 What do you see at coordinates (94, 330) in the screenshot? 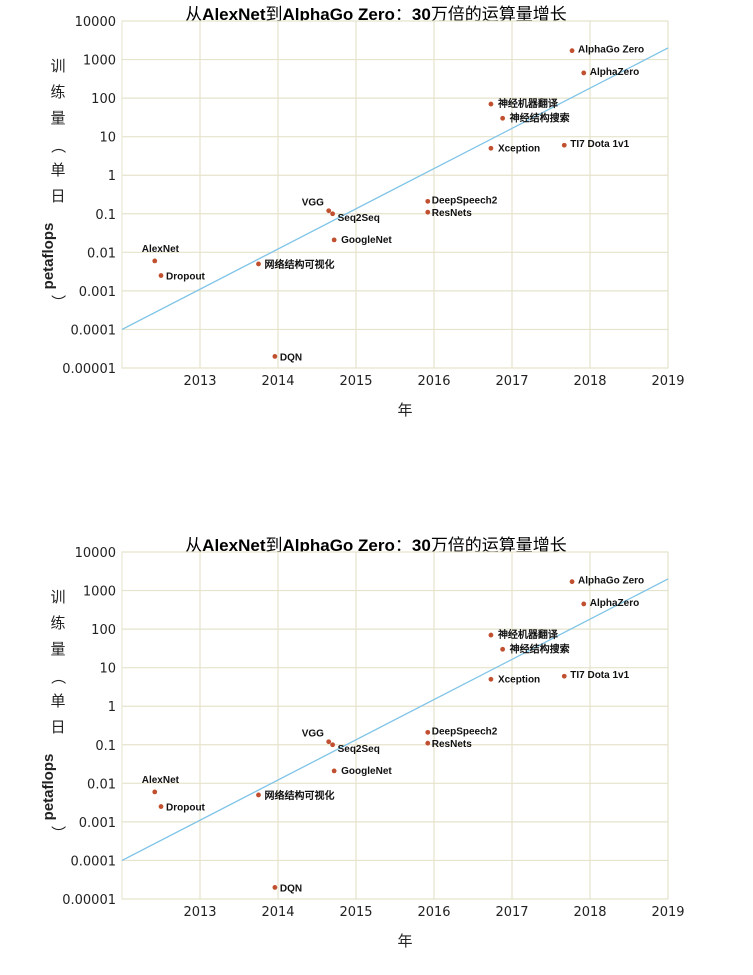
I see `y-tick-label: 0.0001` at bounding box center [94, 330].